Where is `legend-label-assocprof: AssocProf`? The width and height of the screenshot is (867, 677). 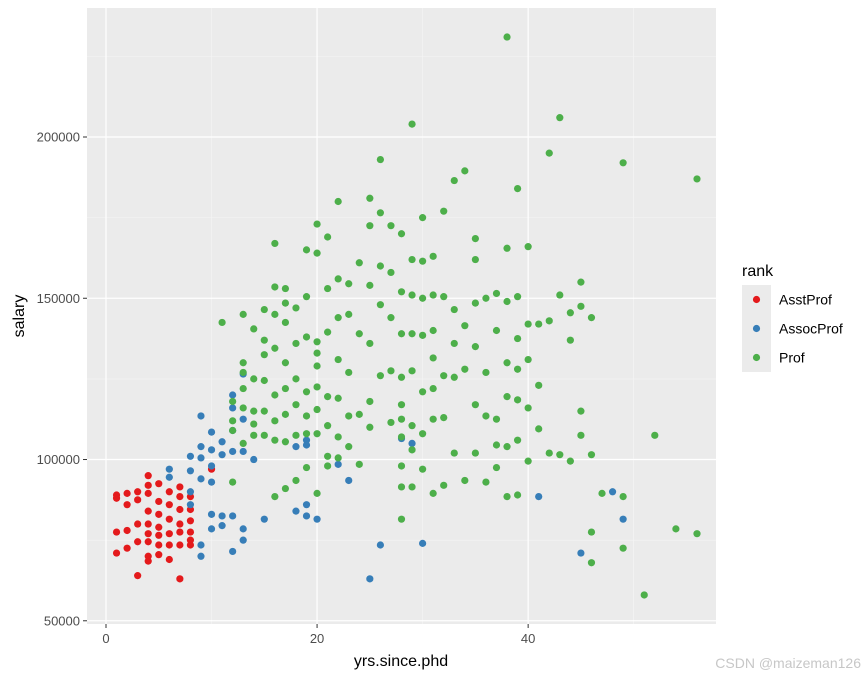
legend-label-assocprof: AssocProf is located at coordinates (811, 329).